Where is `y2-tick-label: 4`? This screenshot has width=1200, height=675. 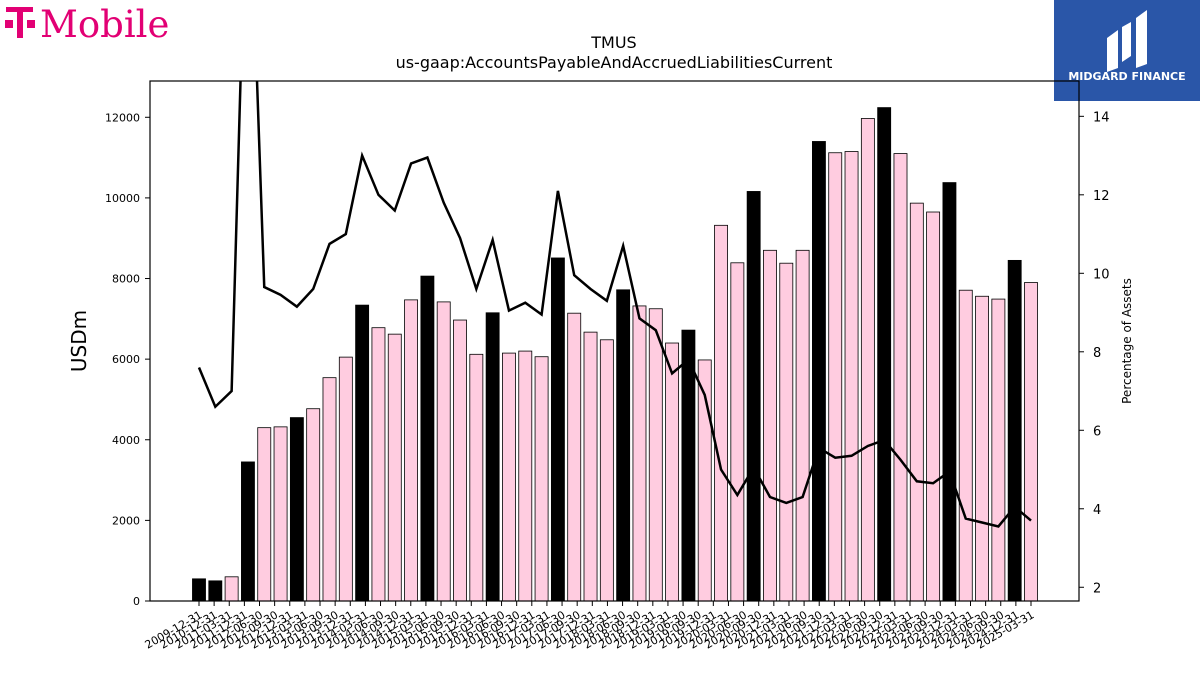
y2-tick-label: 4 is located at coordinates (1097, 510).